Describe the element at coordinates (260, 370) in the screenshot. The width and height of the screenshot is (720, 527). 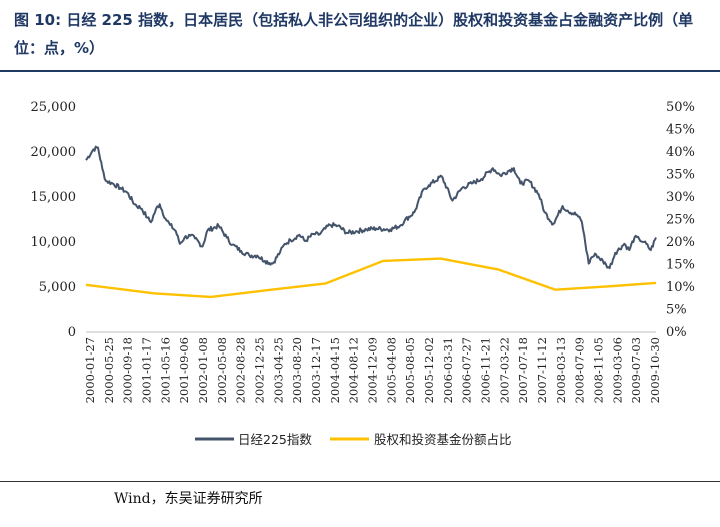
I see `x-tick-label: 2002-12-25` at that location.